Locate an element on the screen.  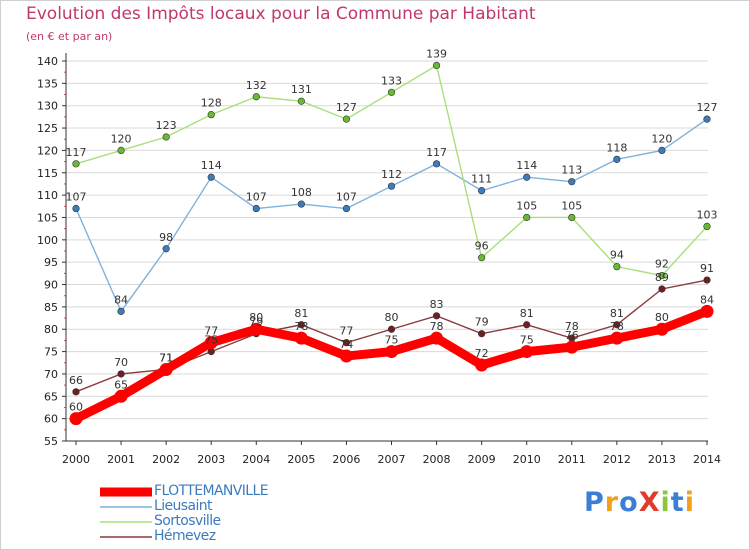
data-label-flottemanville: 60 is located at coordinates (76, 407).